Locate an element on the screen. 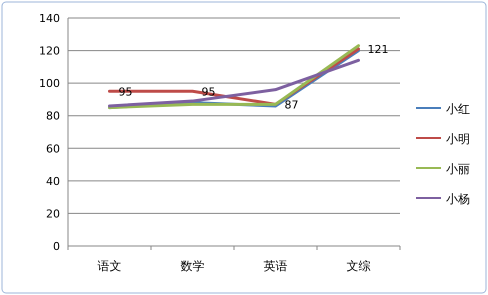 This screenshot has height=295, width=488. x-tick-label: 文综 is located at coordinates (358, 266).